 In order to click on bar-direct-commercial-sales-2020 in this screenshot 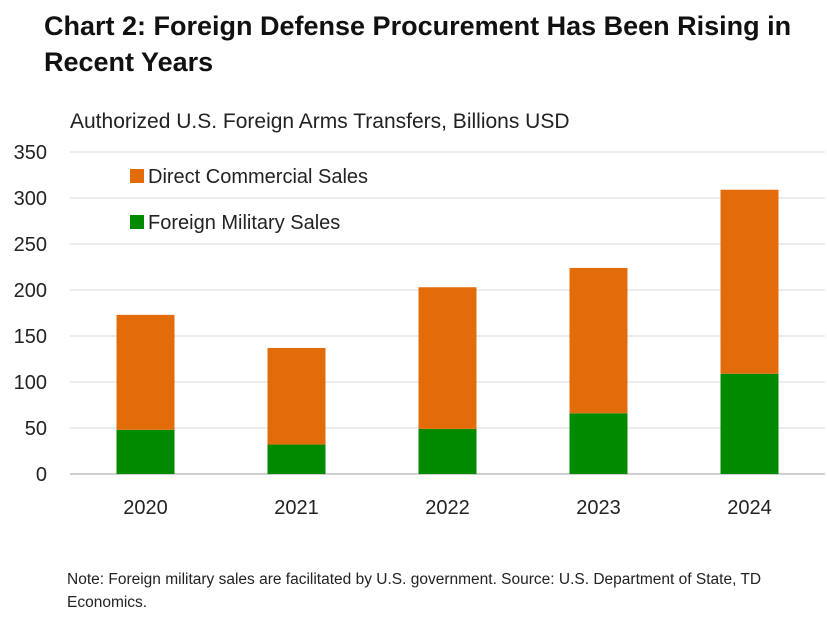, I will do `click(145, 372)`.